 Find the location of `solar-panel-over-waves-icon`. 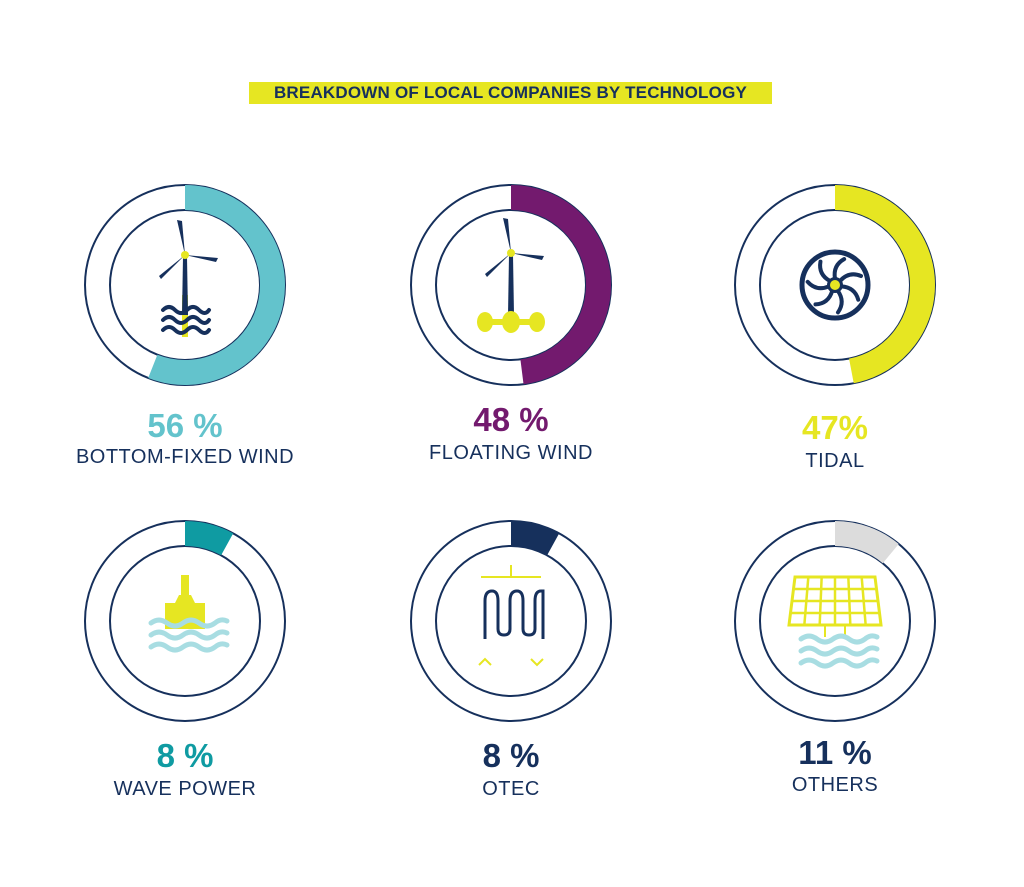

solar-panel-over-waves-icon is located at coordinates (835, 622).